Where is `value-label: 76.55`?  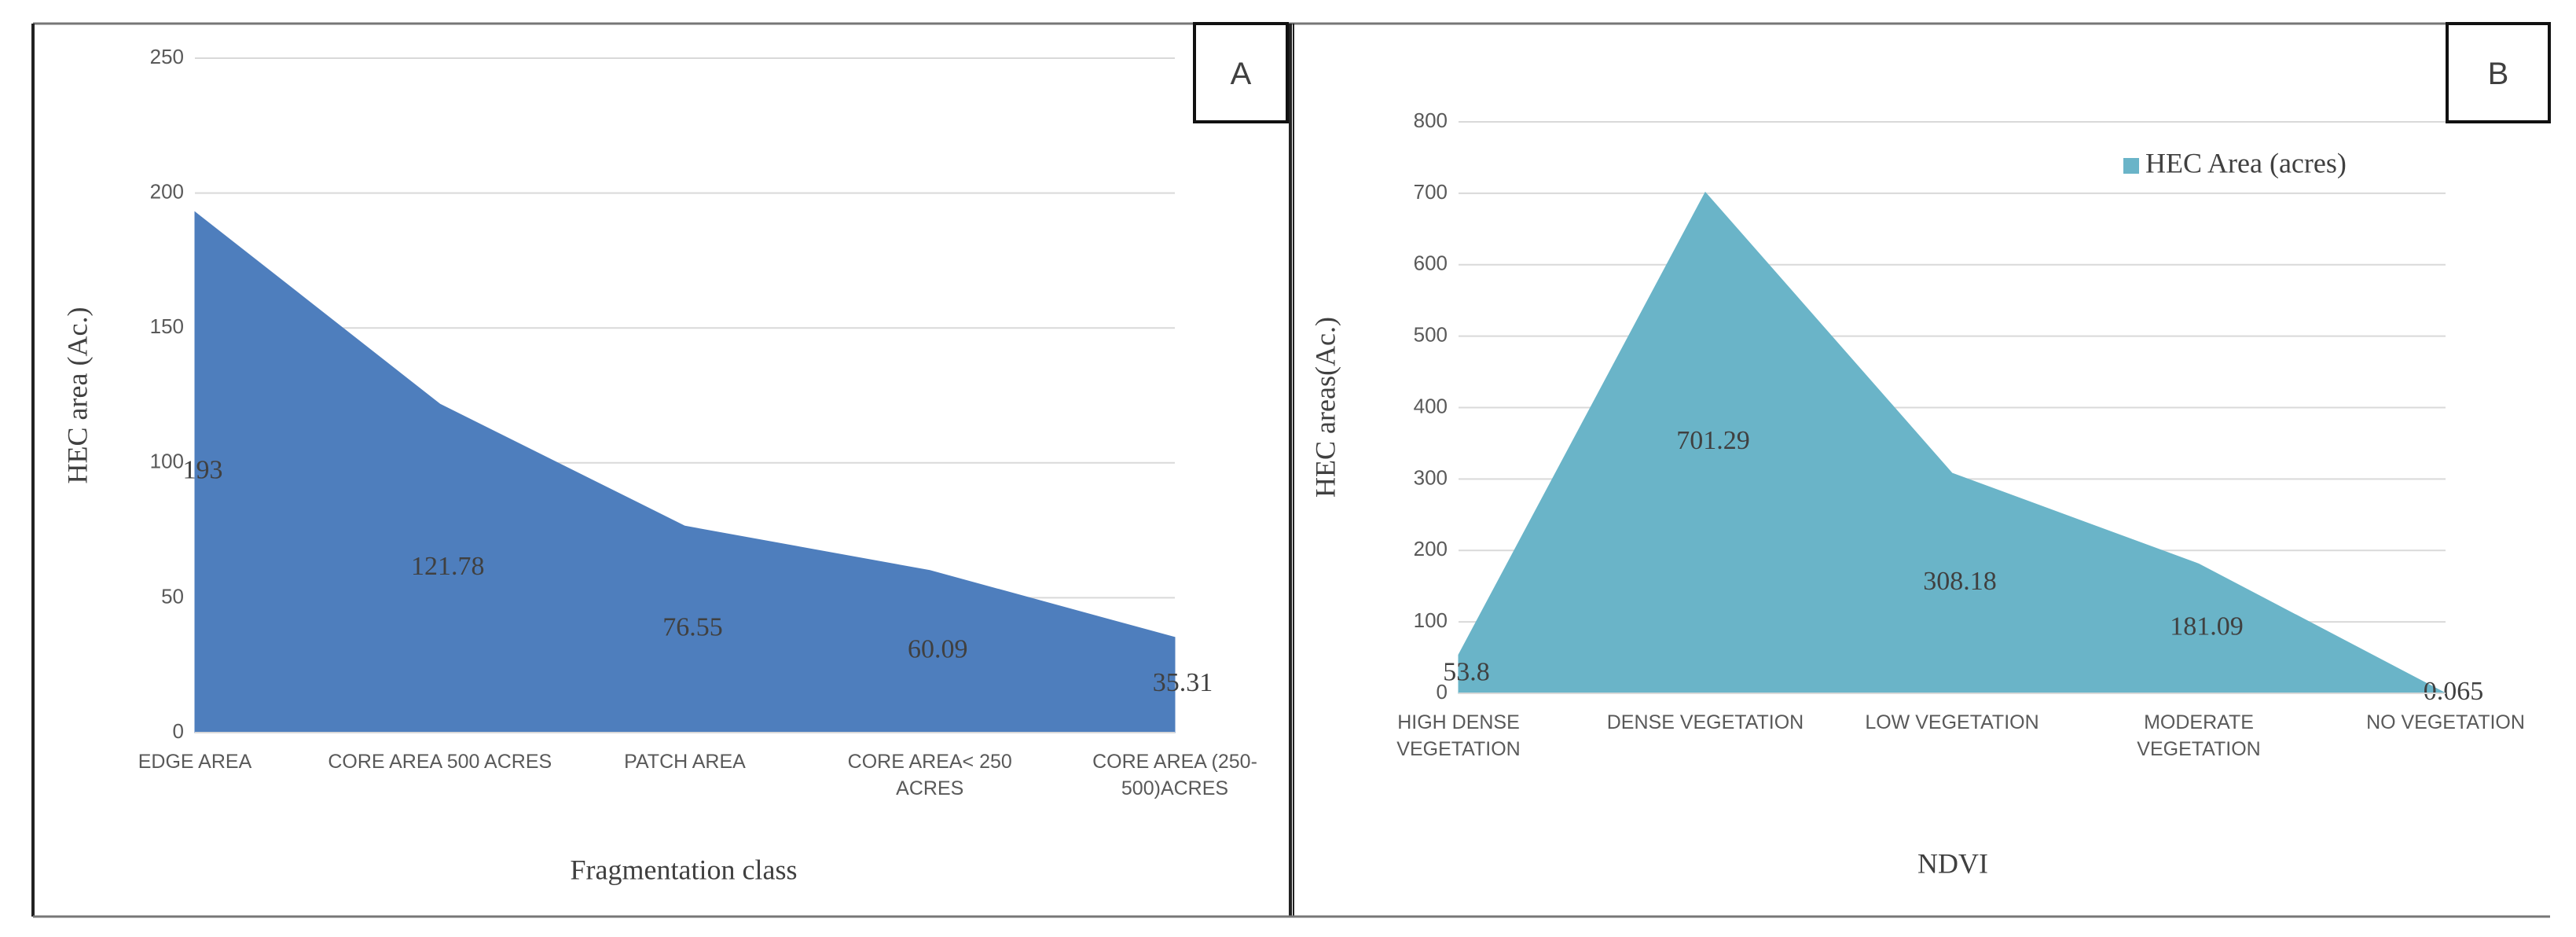 value-label: 76.55 is located at coordinates (692, 626).